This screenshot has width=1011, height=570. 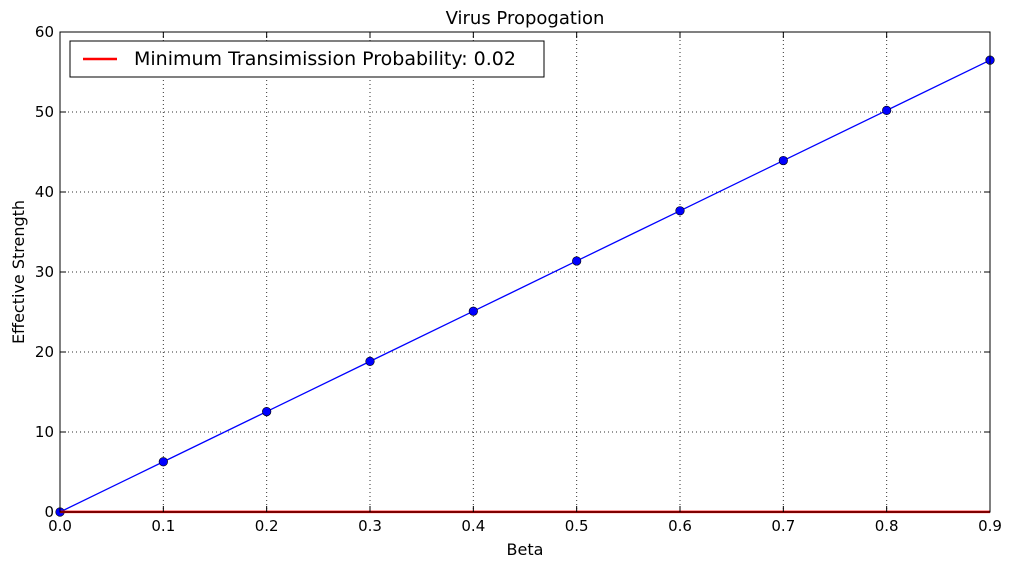 What do you see at coordinates (990, 526) in the screenshot?
I see `x-tick-label: 0.9` at bounding box center [990, 526].